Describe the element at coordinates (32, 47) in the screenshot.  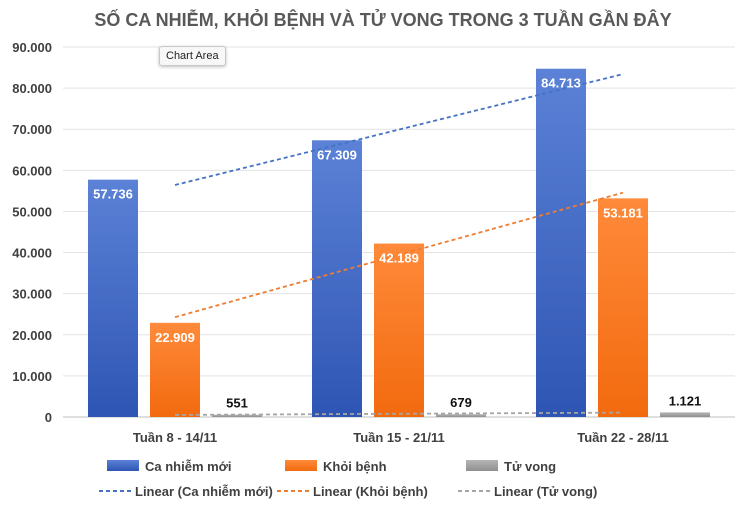
I see `y-tick-label: 90.000` at that location.